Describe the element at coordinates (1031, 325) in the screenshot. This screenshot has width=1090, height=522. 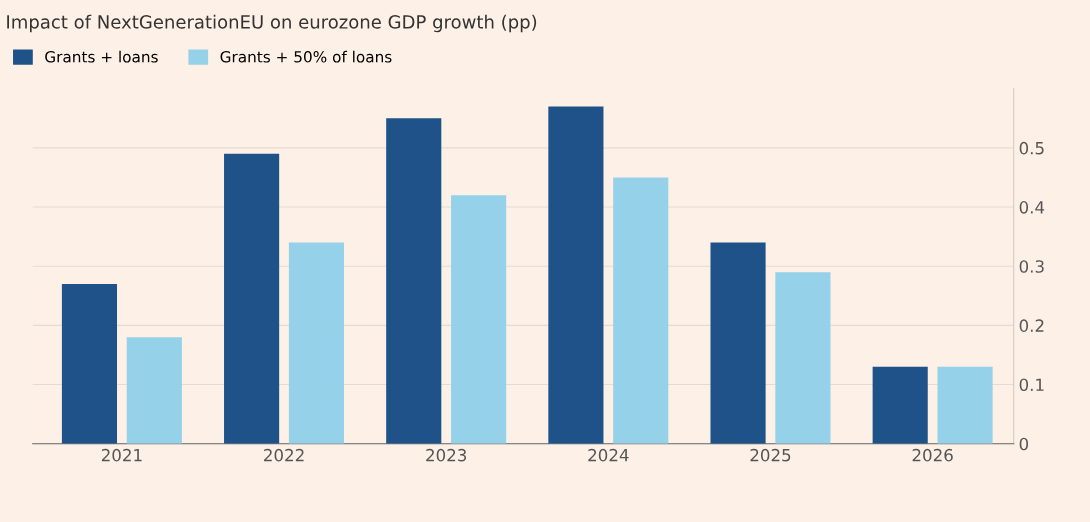
I see `y-tick-label: 0.2` at that location.